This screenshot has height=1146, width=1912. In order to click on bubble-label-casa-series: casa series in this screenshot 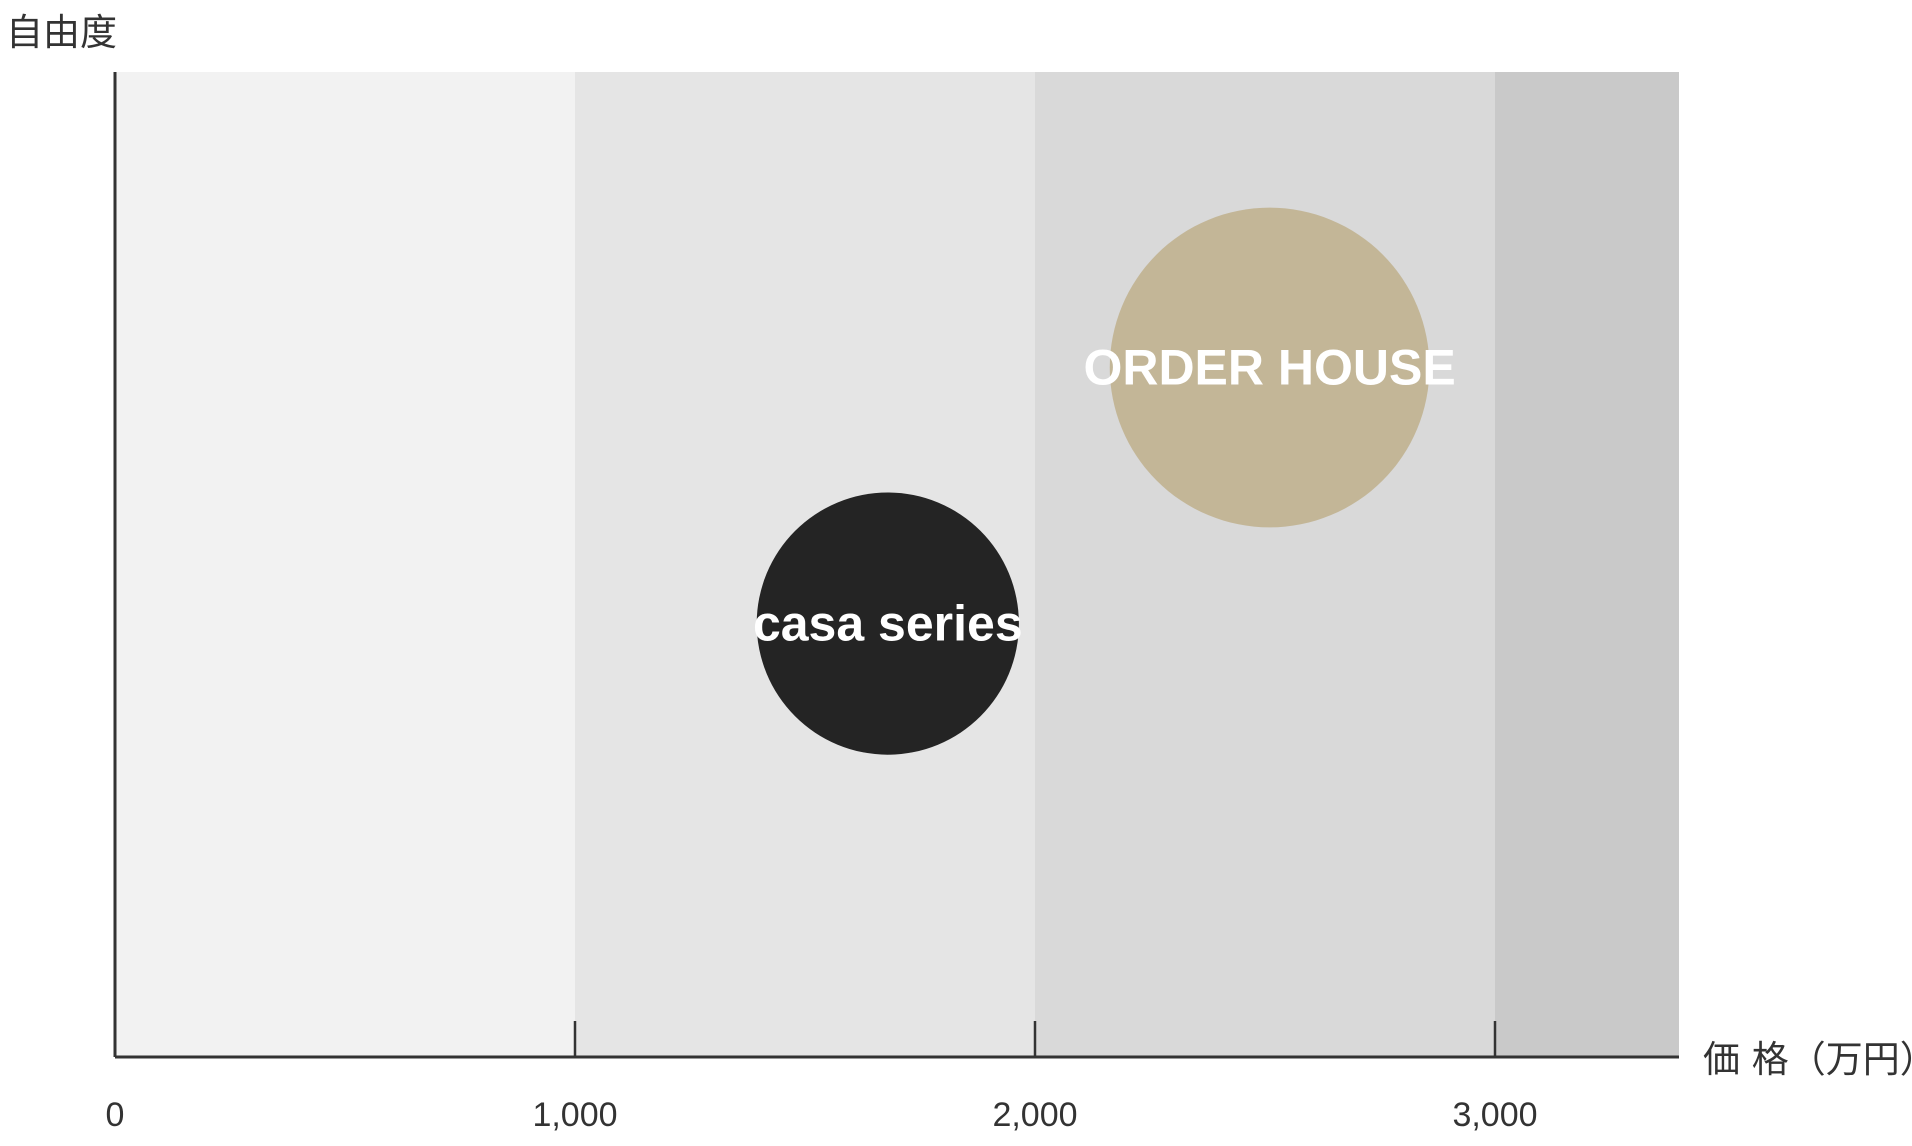, I will do `click(888, 624)`.